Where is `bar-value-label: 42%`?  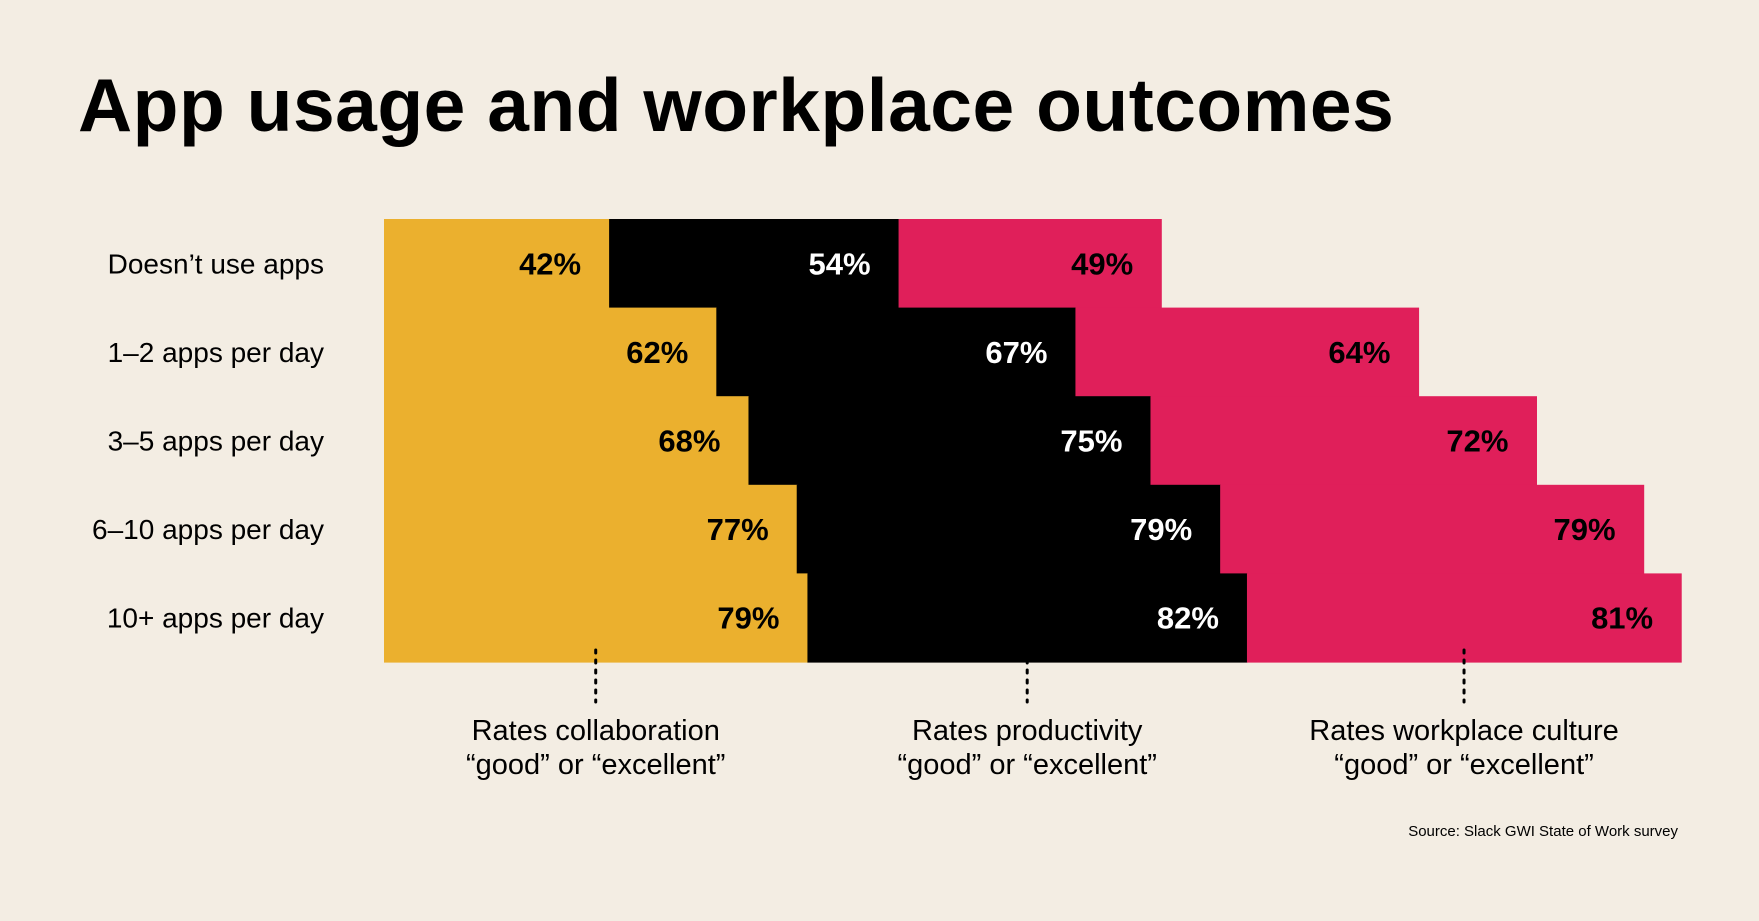 bar-value-label: 42% is located at coordinates (550, 263).